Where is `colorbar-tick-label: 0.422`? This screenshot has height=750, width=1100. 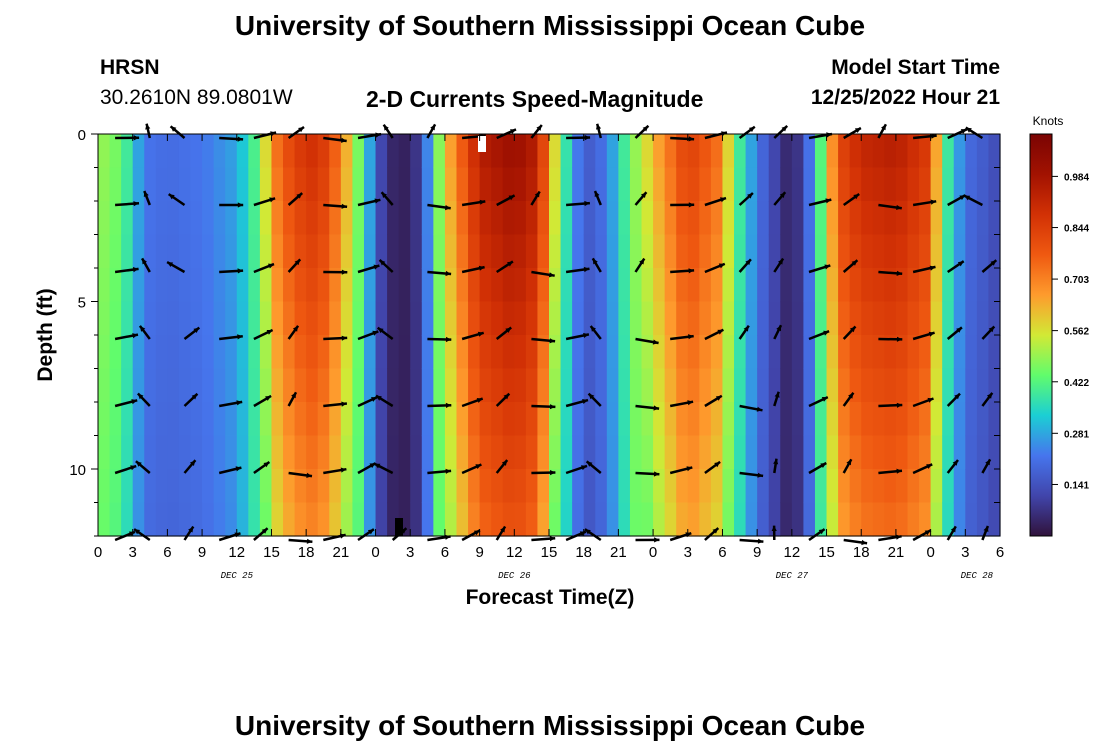
colorbar-tick-label: 0.422 is located at coordinates (1076, 383).